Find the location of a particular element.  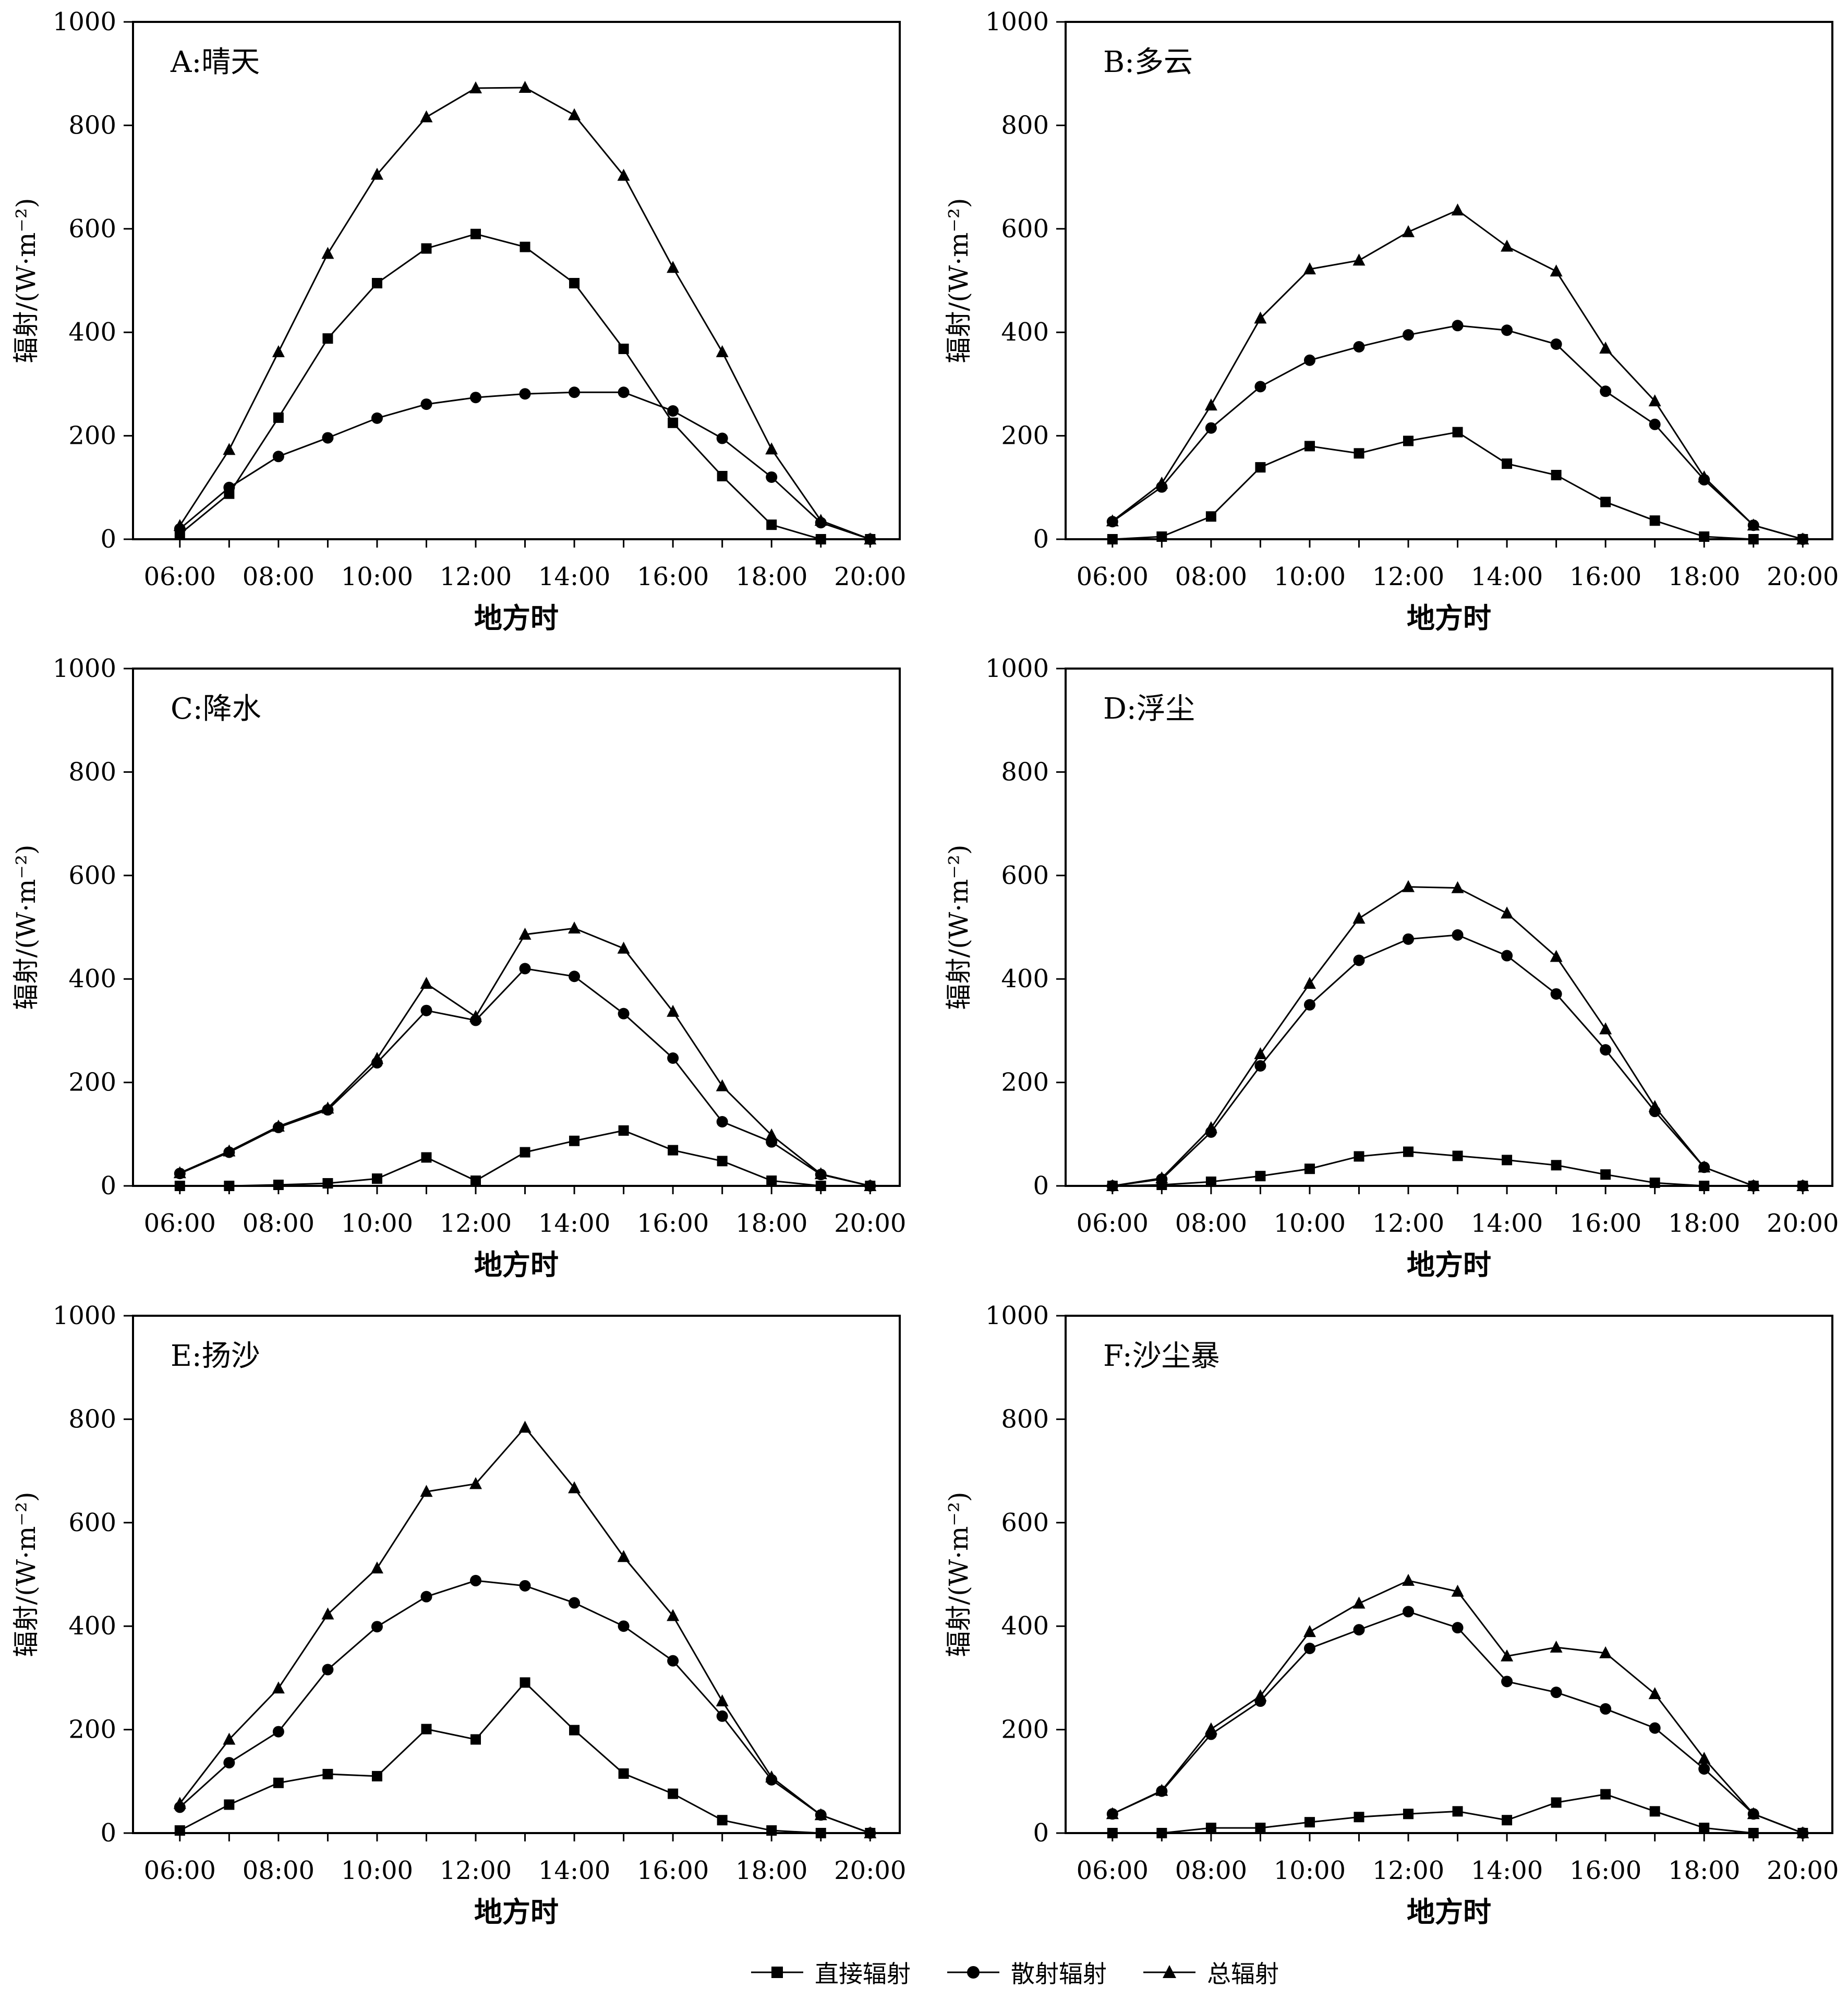

y-axis-label: 辐射/(W·m⁻²) is located at coordinates (26, 281).